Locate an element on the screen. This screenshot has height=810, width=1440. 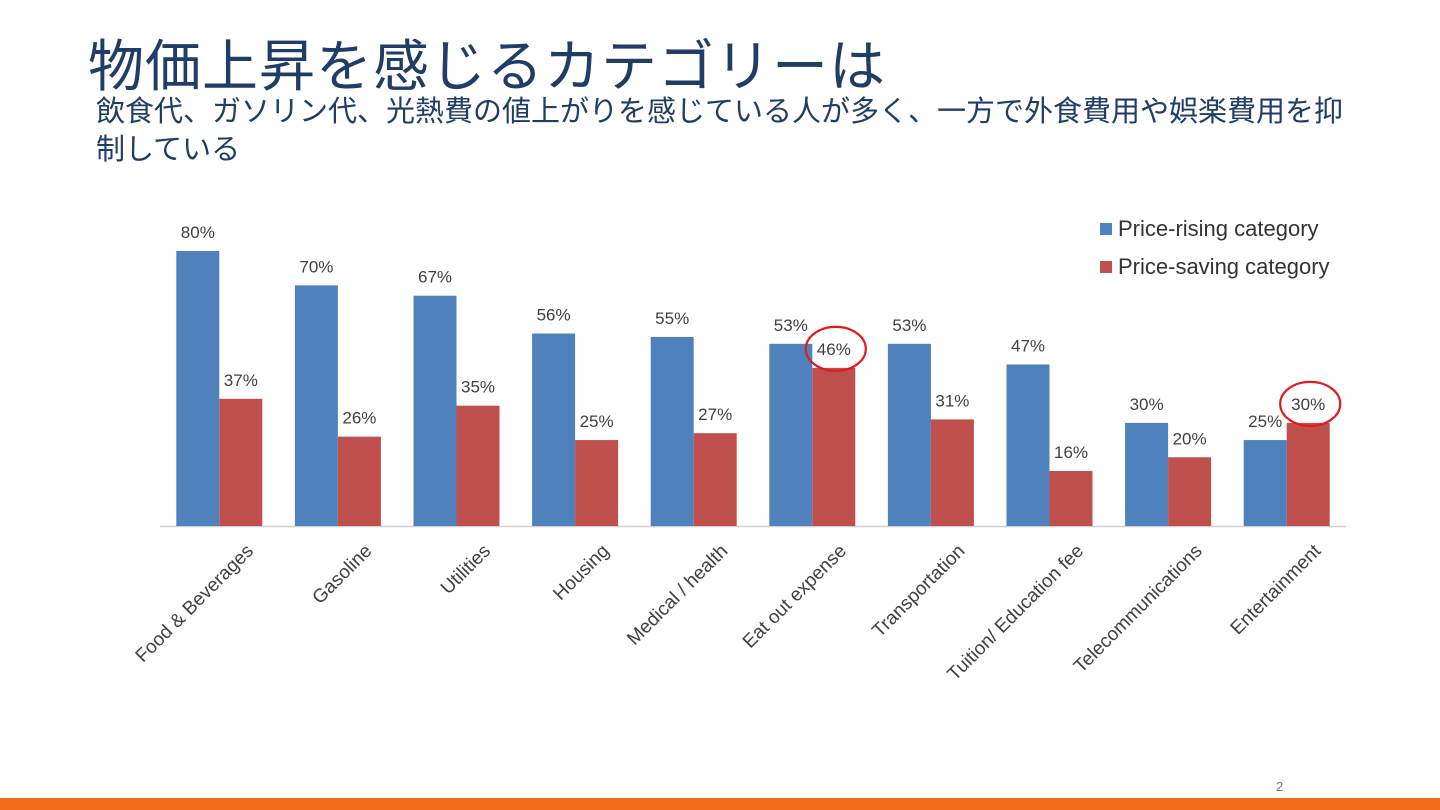
data-label-price-rising: 70% is located at coordinates (316, 266).